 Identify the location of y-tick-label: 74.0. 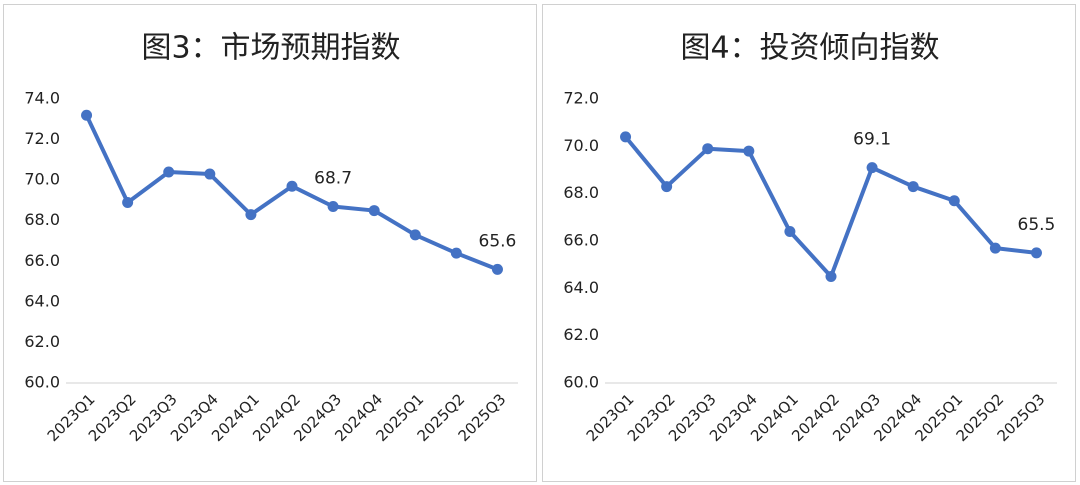
(42, 98).